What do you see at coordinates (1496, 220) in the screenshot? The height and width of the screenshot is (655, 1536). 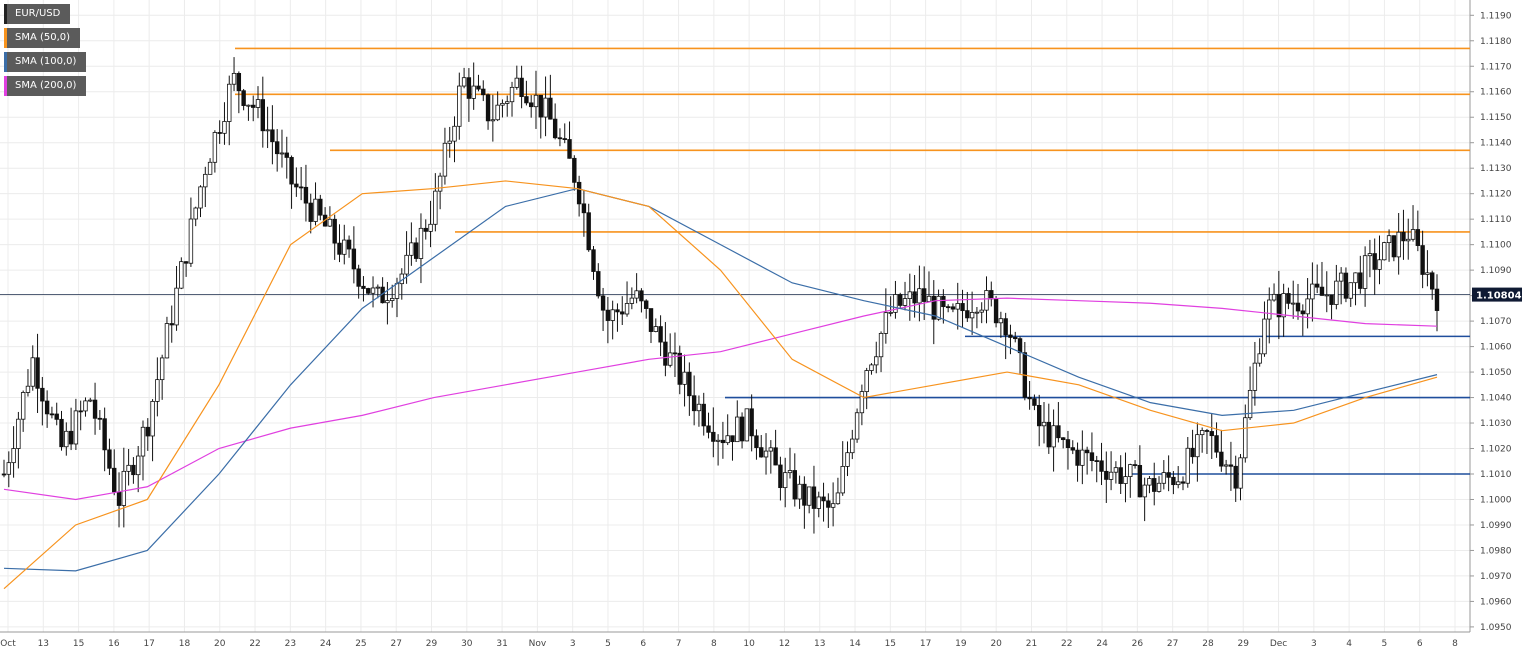 I see `y-tick-label: 1.1110` at bounding box center [1496, 220].